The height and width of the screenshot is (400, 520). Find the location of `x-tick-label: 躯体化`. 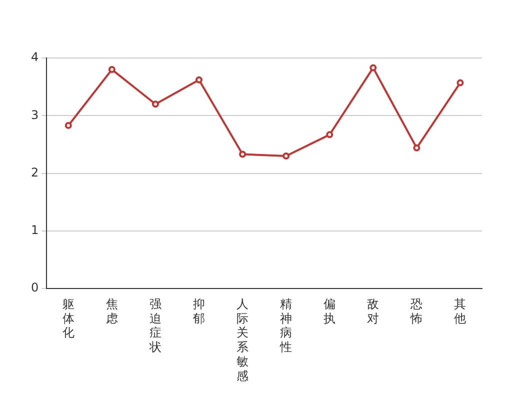

x-tick-label: 躯体化 is located at coordinates (68, 318).